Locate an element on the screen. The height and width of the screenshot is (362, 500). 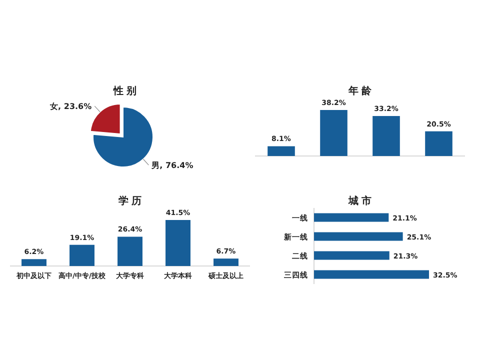
chart-title: 学 历 is located at coordinates (130, 201).